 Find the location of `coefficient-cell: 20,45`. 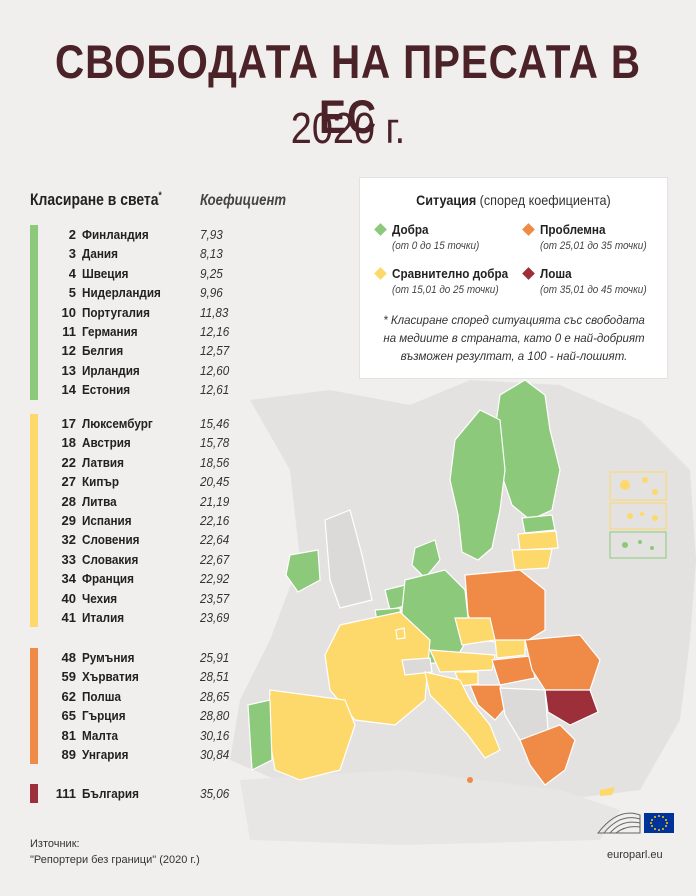

coefficient-cell: 20,45 is located at coordinates (215, 482).